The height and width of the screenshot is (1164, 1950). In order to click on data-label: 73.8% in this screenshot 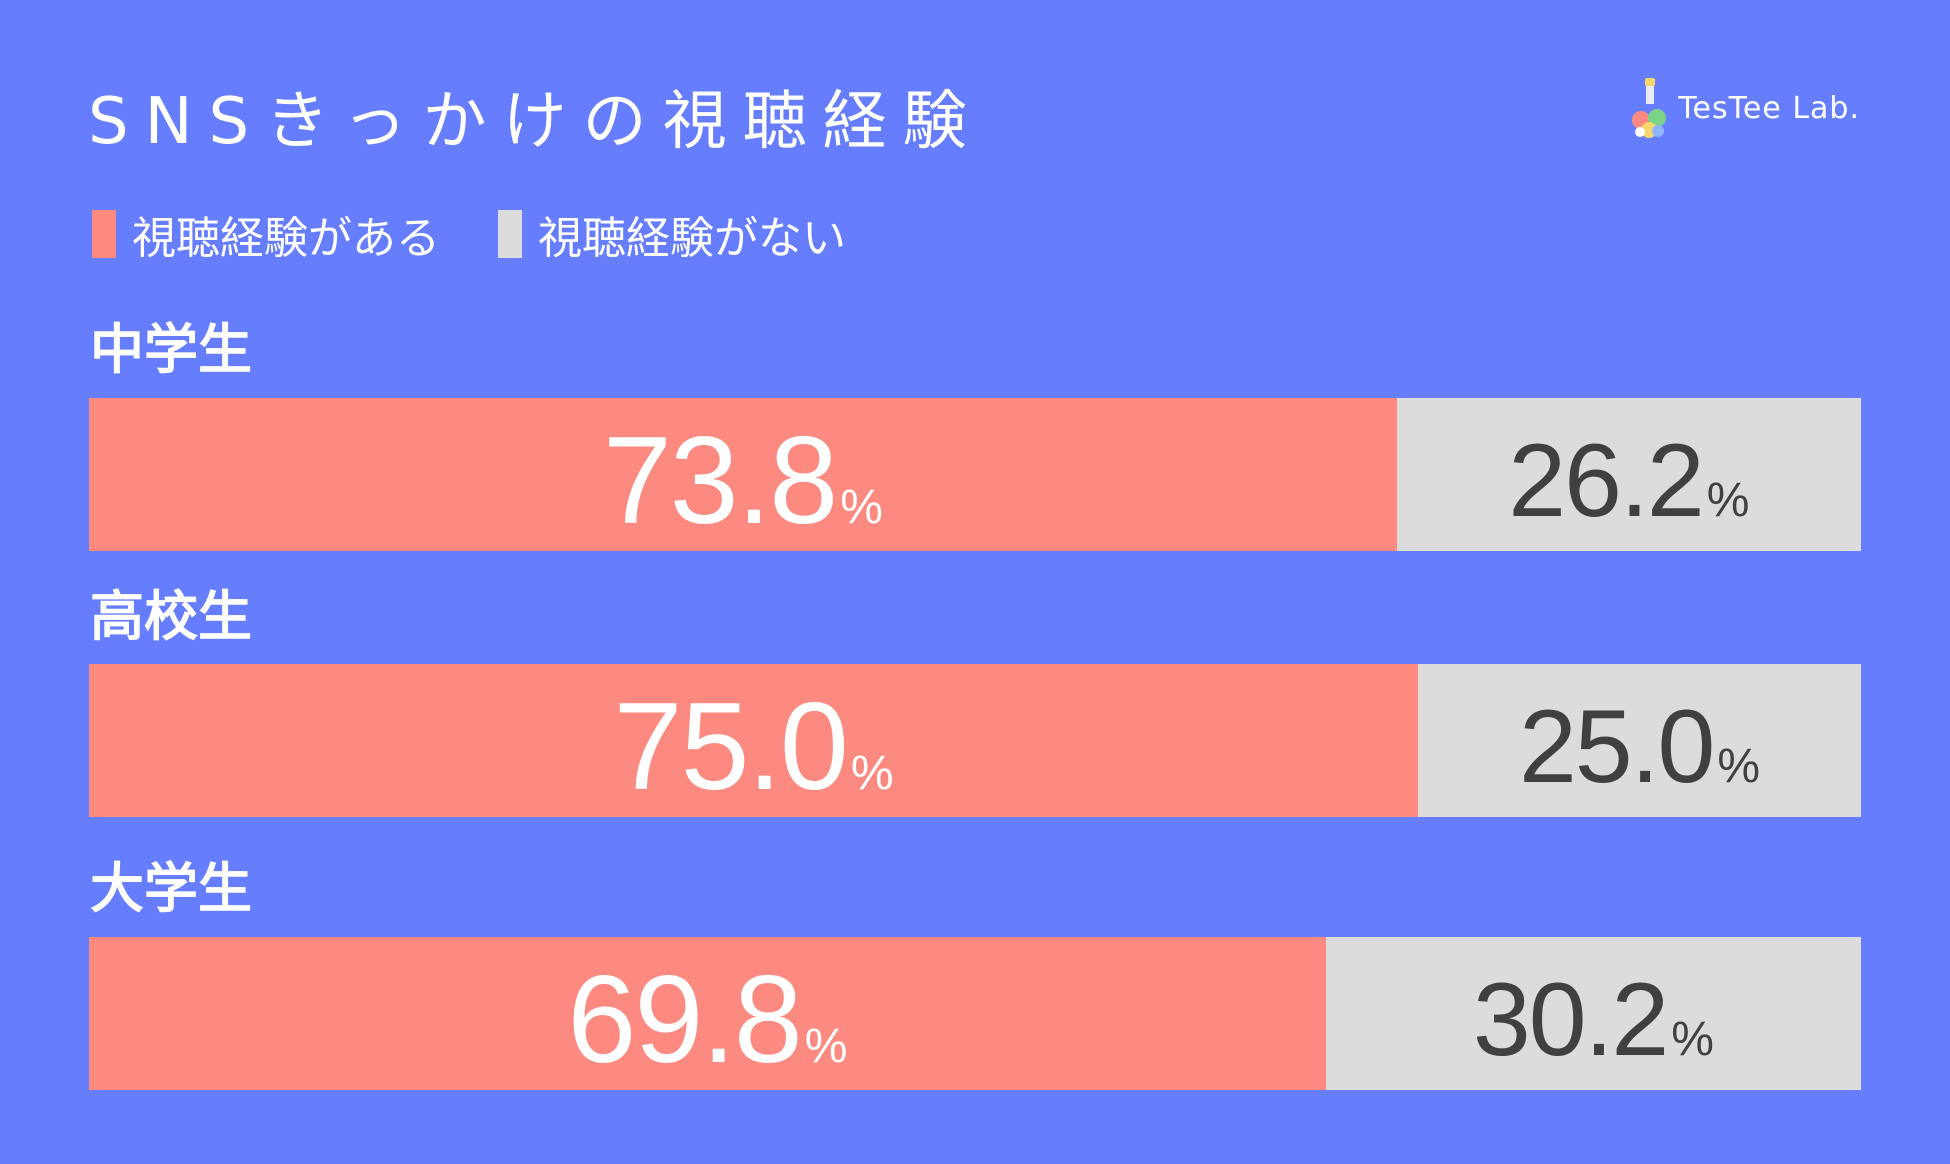, I will do `click(743, 475)`.